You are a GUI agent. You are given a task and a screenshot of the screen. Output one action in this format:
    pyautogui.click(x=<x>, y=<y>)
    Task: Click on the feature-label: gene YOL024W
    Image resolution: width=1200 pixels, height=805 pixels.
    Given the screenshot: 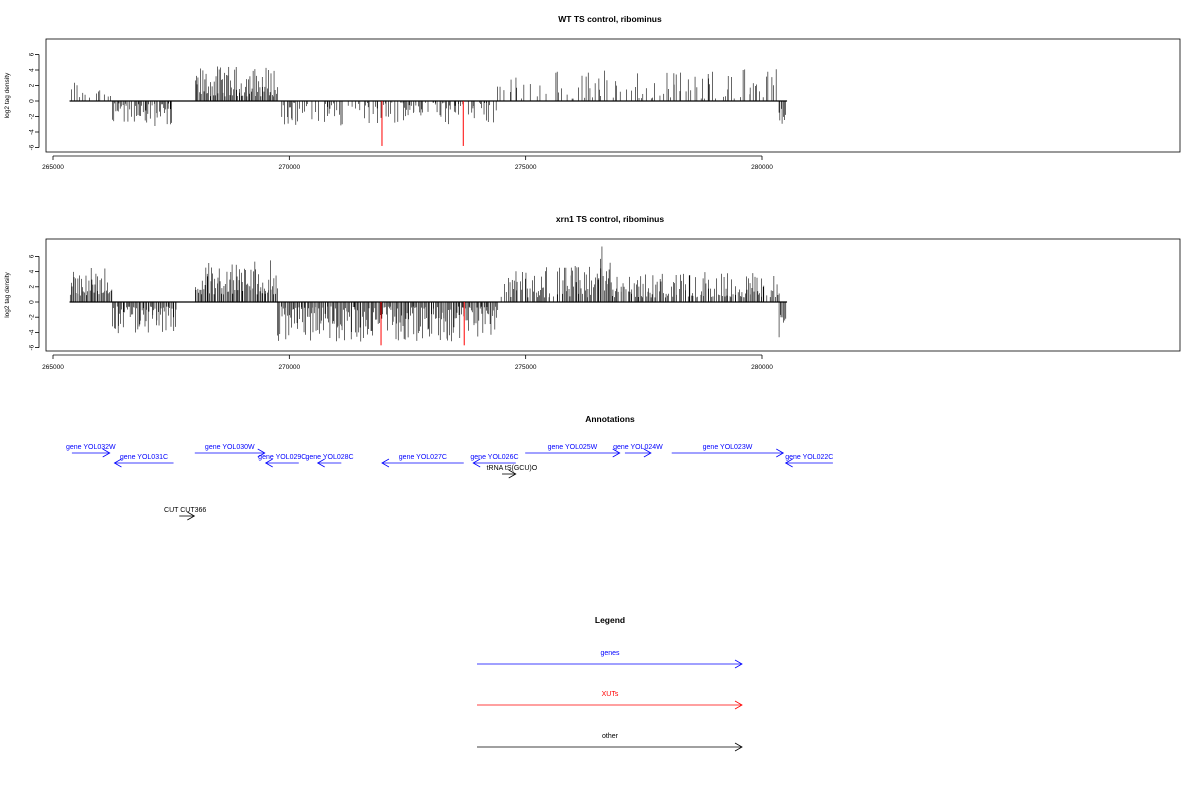 What is the action you would take?
    pyautogui.click(x=638, y=447)
    